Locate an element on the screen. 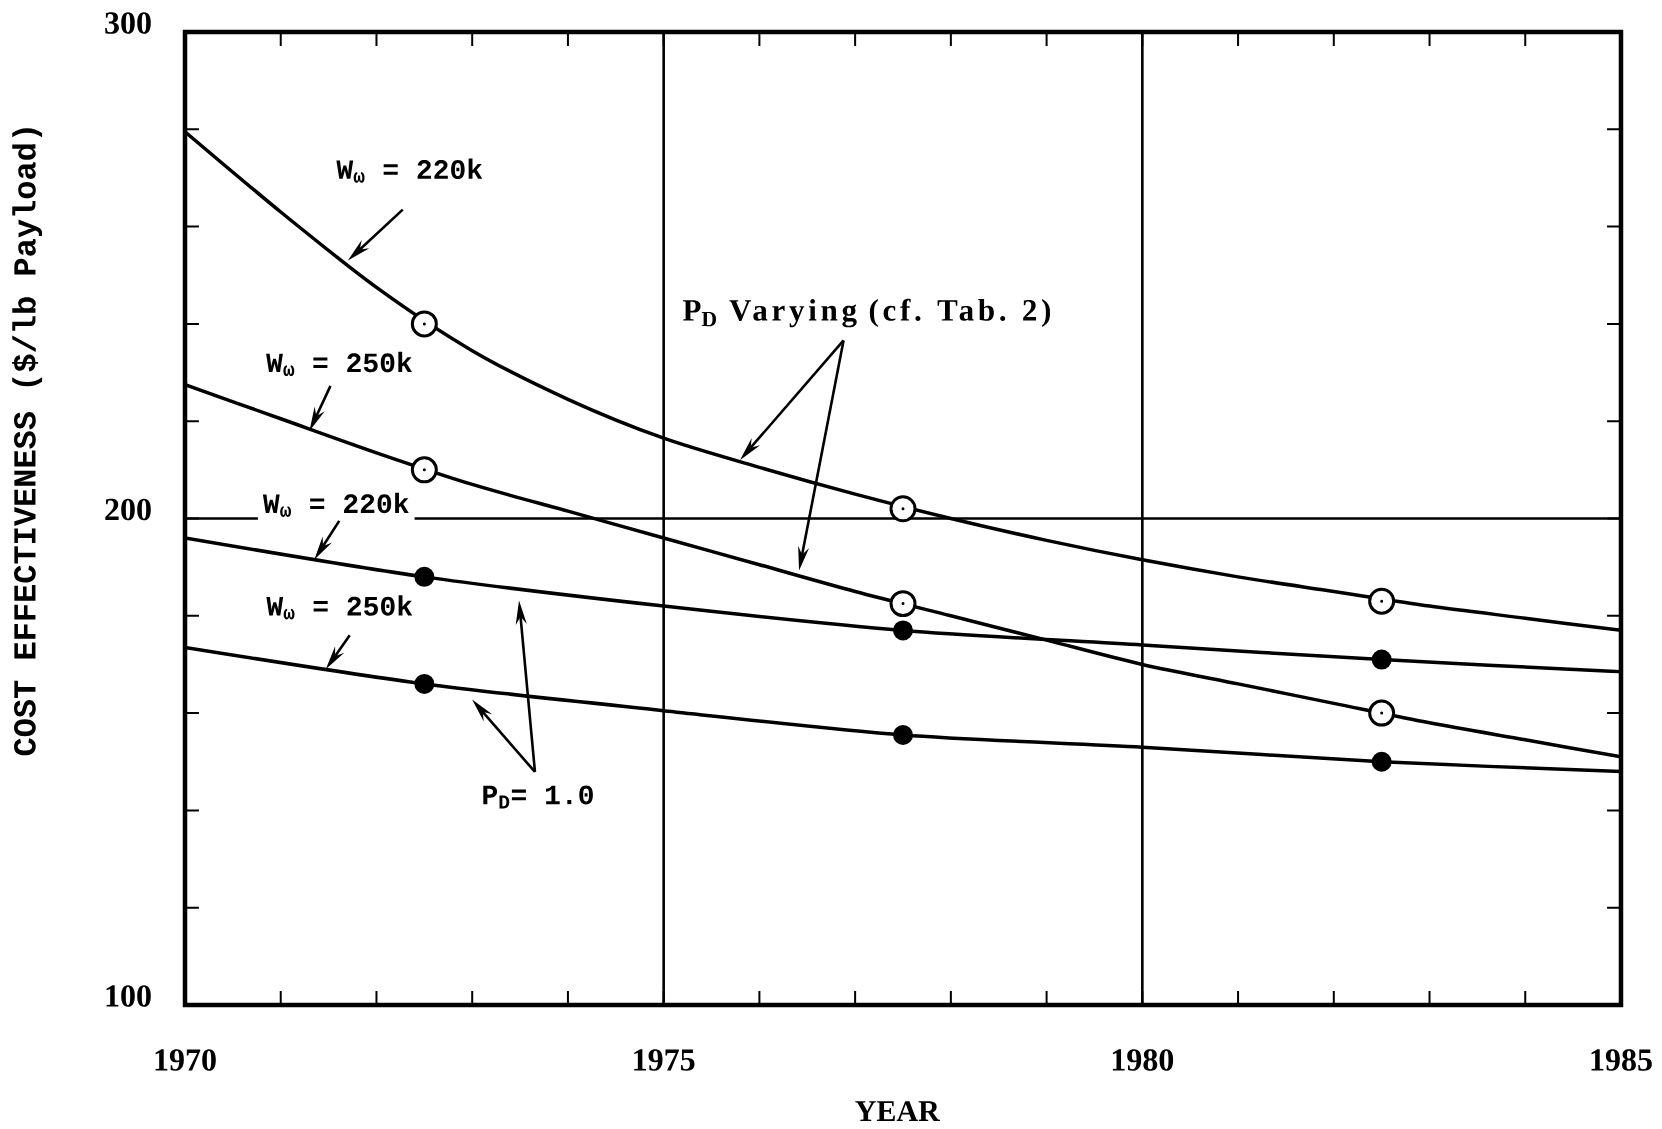  x-tick-label: 1985 is located at coordinates (1621, 1060).